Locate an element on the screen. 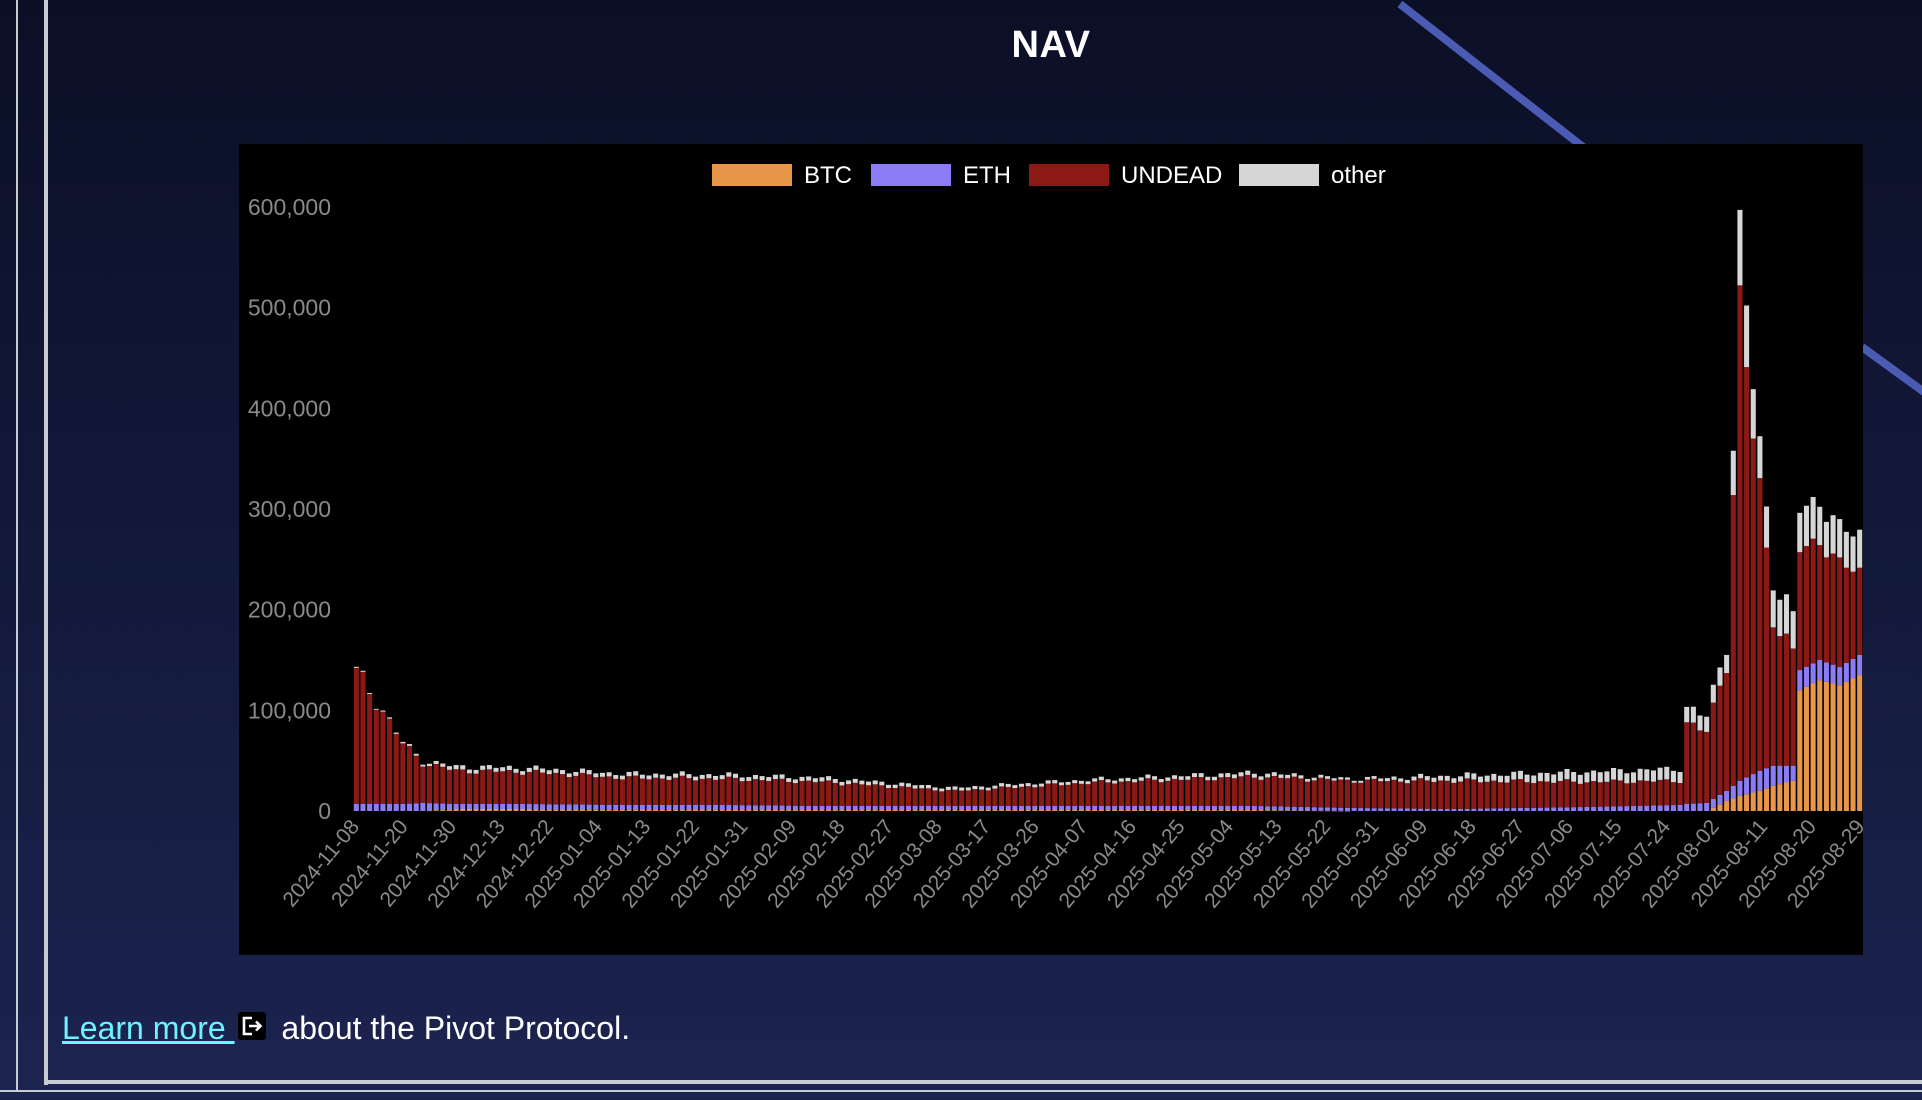 The image size is (1922, 1100). legend-swatch-other is located at coordinates (1279, 175).